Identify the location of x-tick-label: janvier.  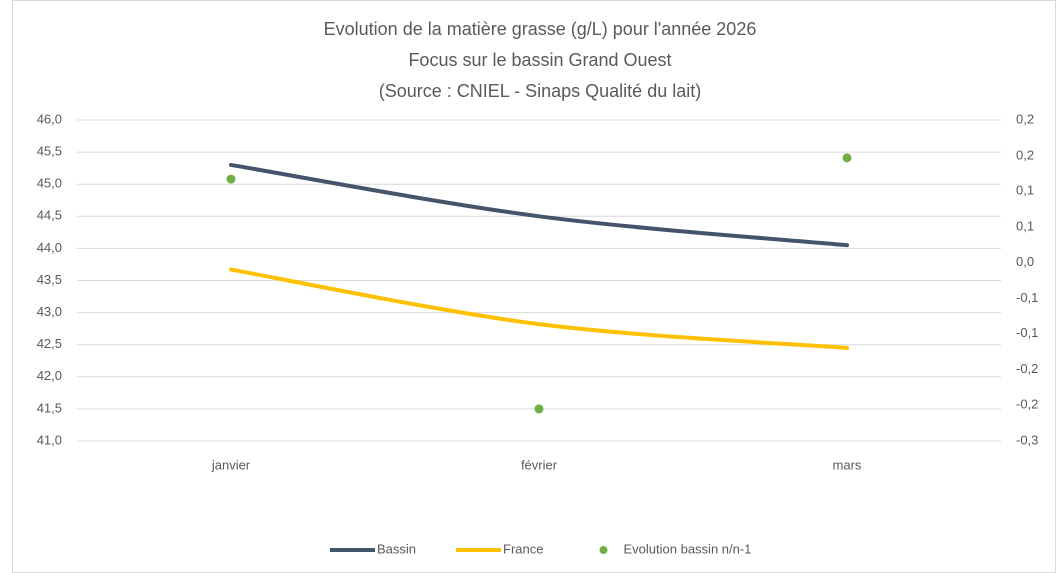
(231, 464).